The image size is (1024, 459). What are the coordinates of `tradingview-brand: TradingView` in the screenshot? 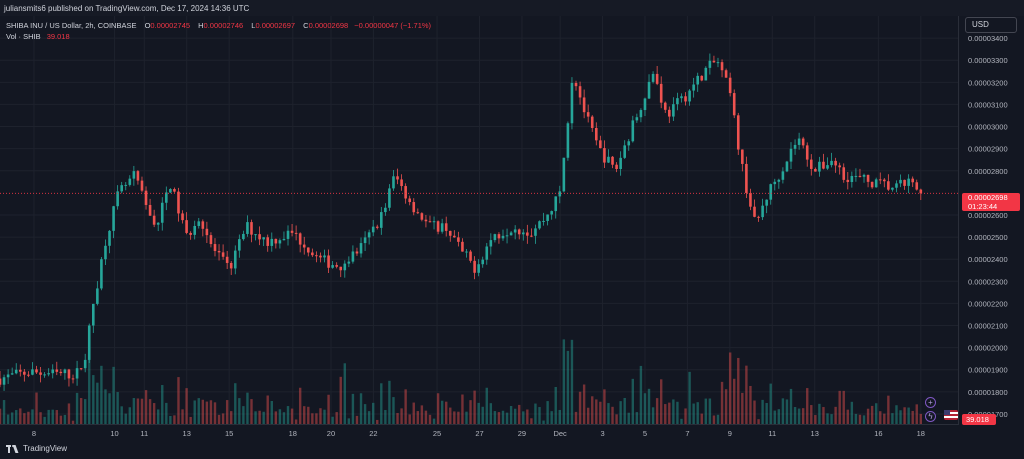 It's located at (45, 448).